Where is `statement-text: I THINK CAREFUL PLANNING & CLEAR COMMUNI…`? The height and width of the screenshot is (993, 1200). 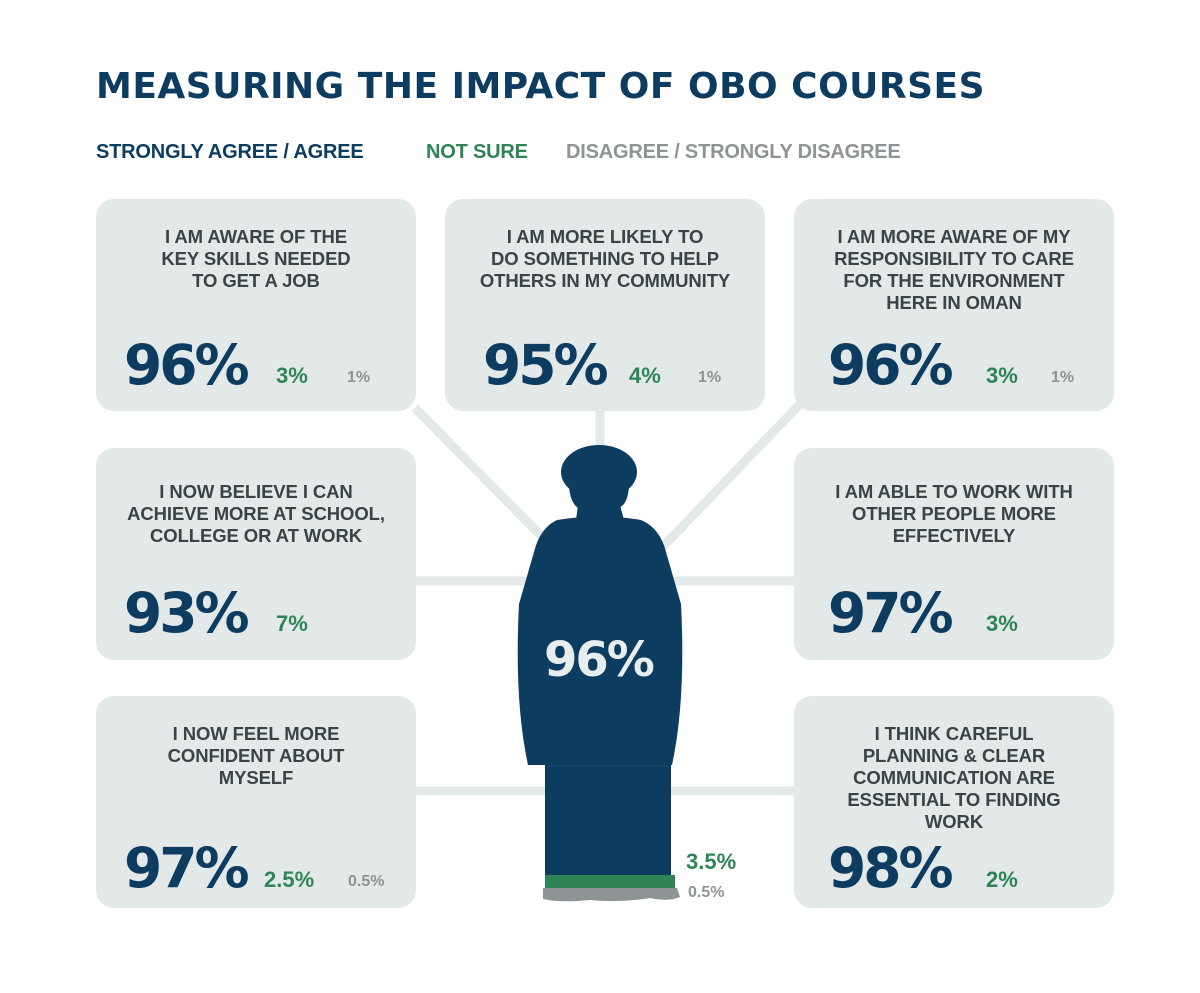 statement-text: I THINK CAREFUL PLANNING & CLEAR COMMUNI… is located at coordinates (954, 777).